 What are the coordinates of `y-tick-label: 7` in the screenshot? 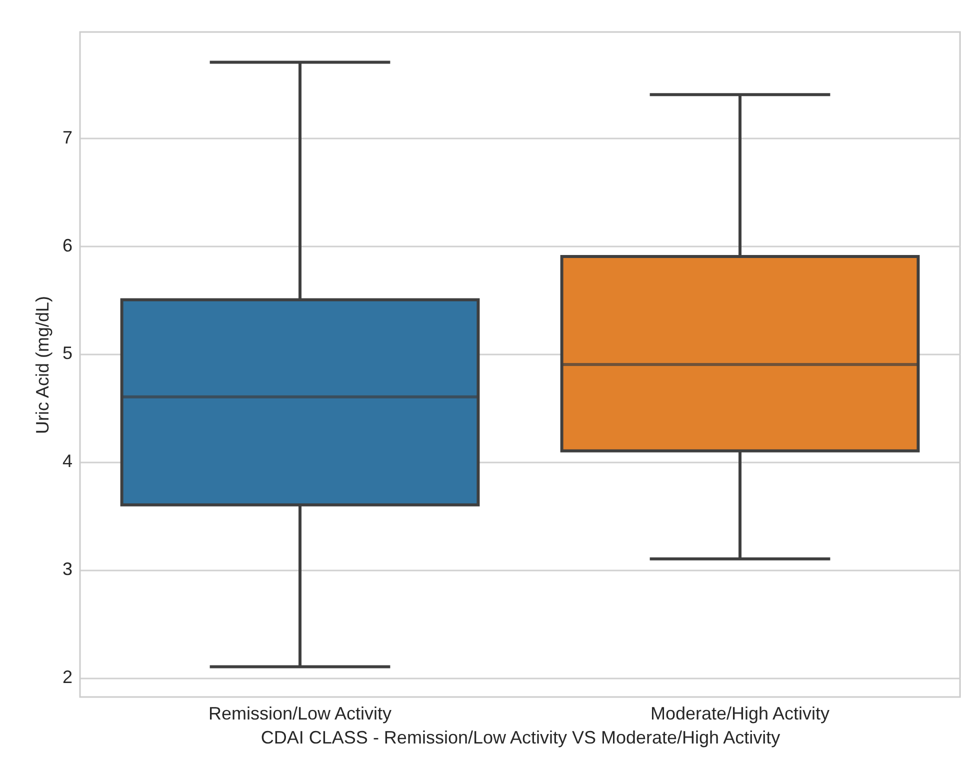 It's located at (67, 137).